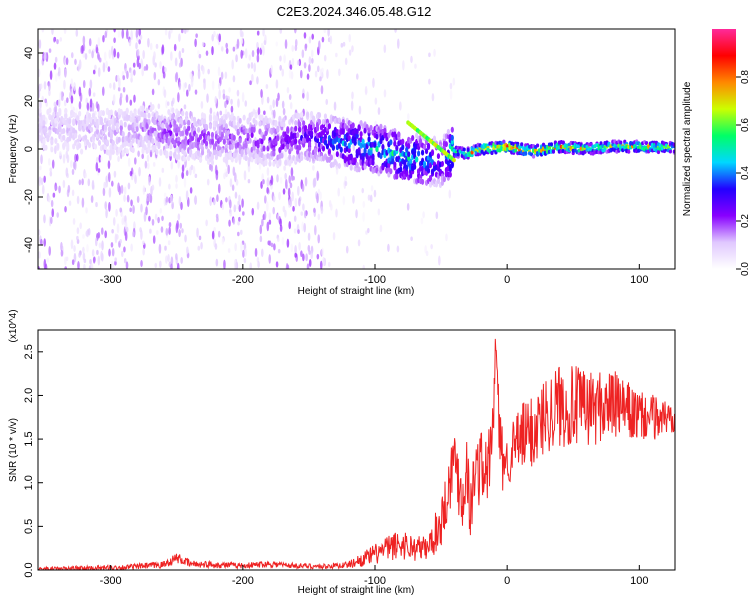 Image resolution: width=750 pixels, height=600 pixels. I want to click on y-tick-label: -20, so click(29, 197).